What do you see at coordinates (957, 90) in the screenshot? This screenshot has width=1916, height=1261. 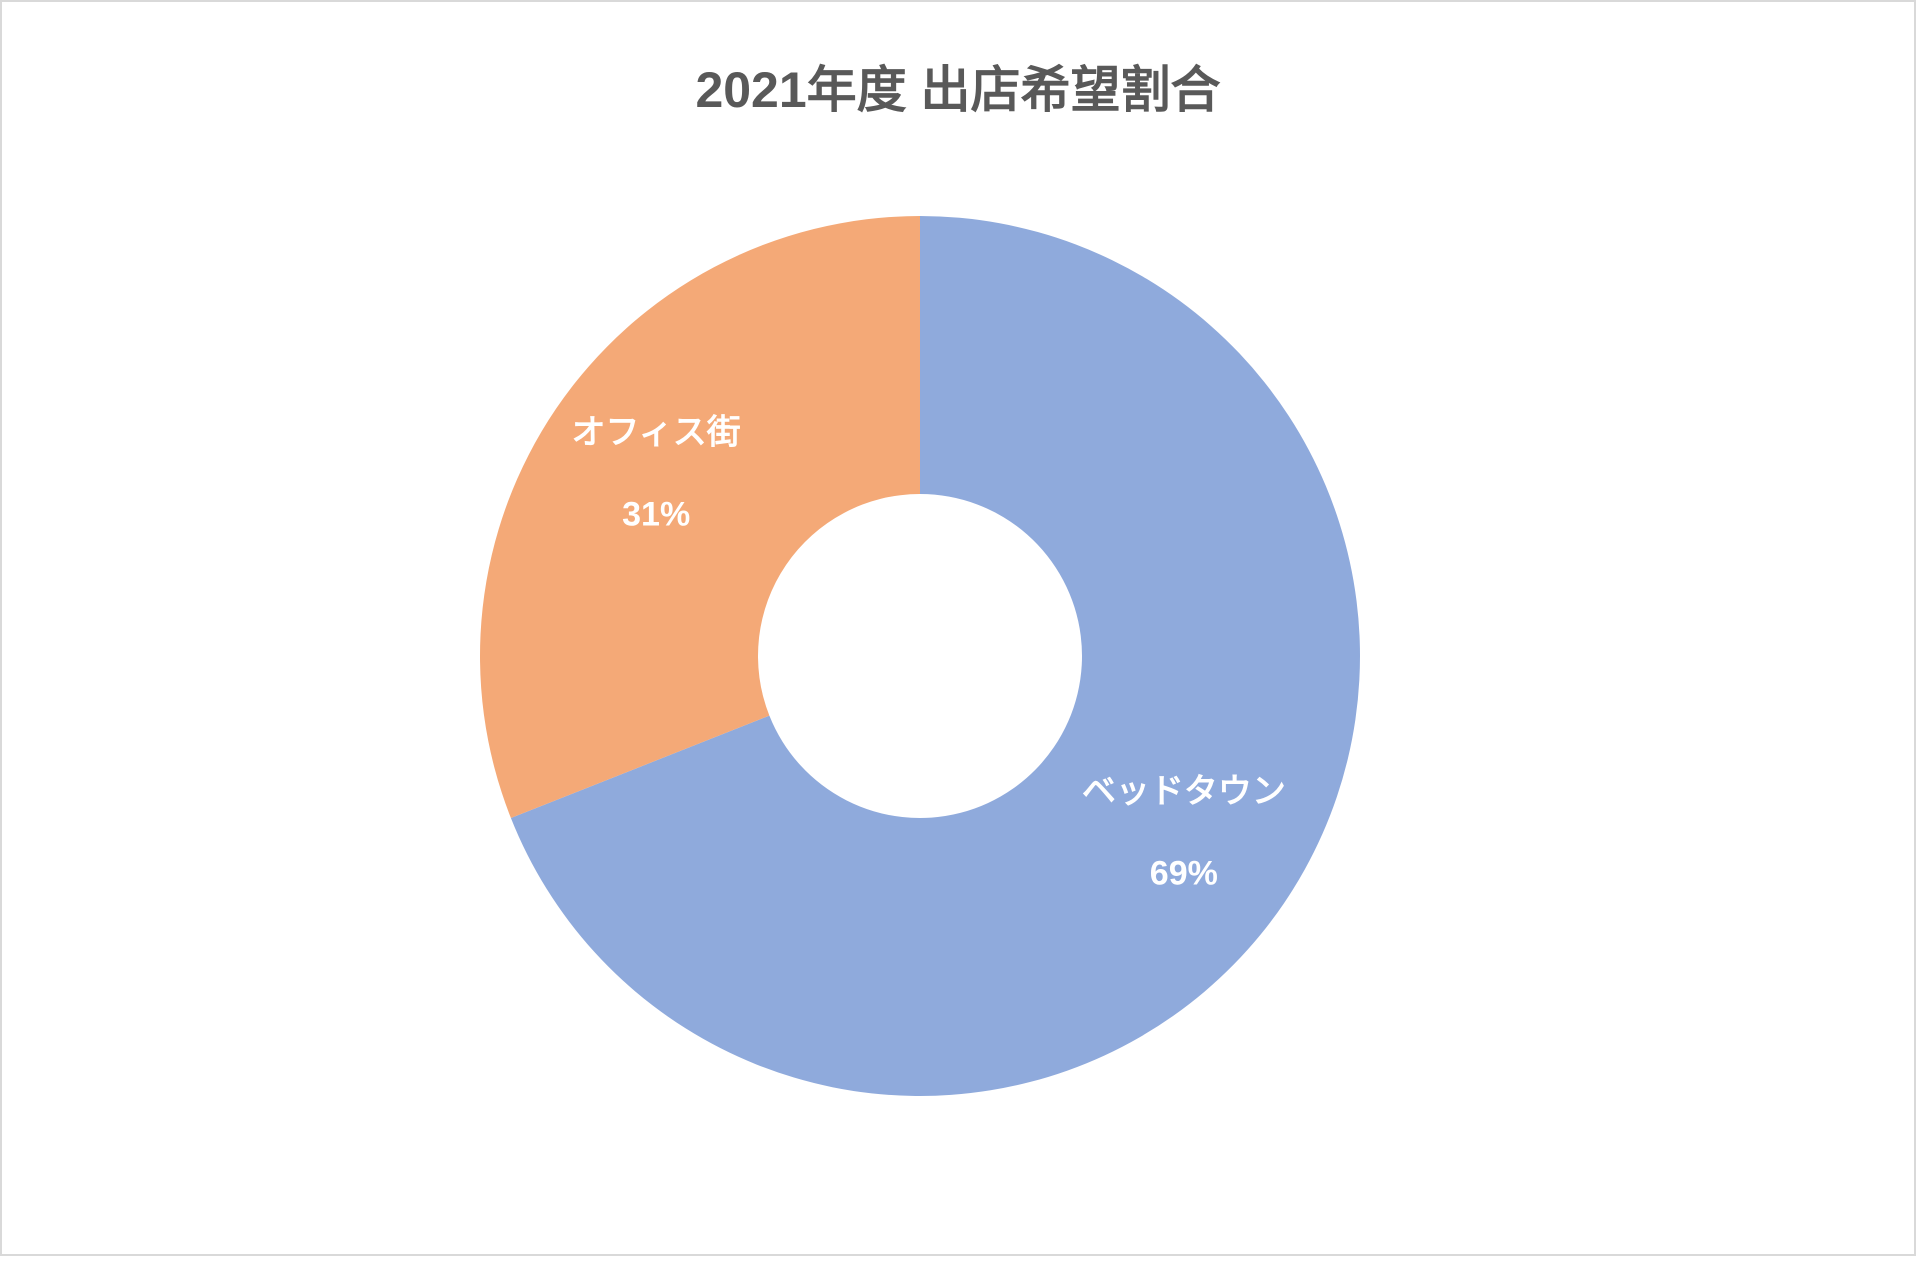 I see `chart-title: 2021年度 出店希望割合` at bounding box center [957, 90].